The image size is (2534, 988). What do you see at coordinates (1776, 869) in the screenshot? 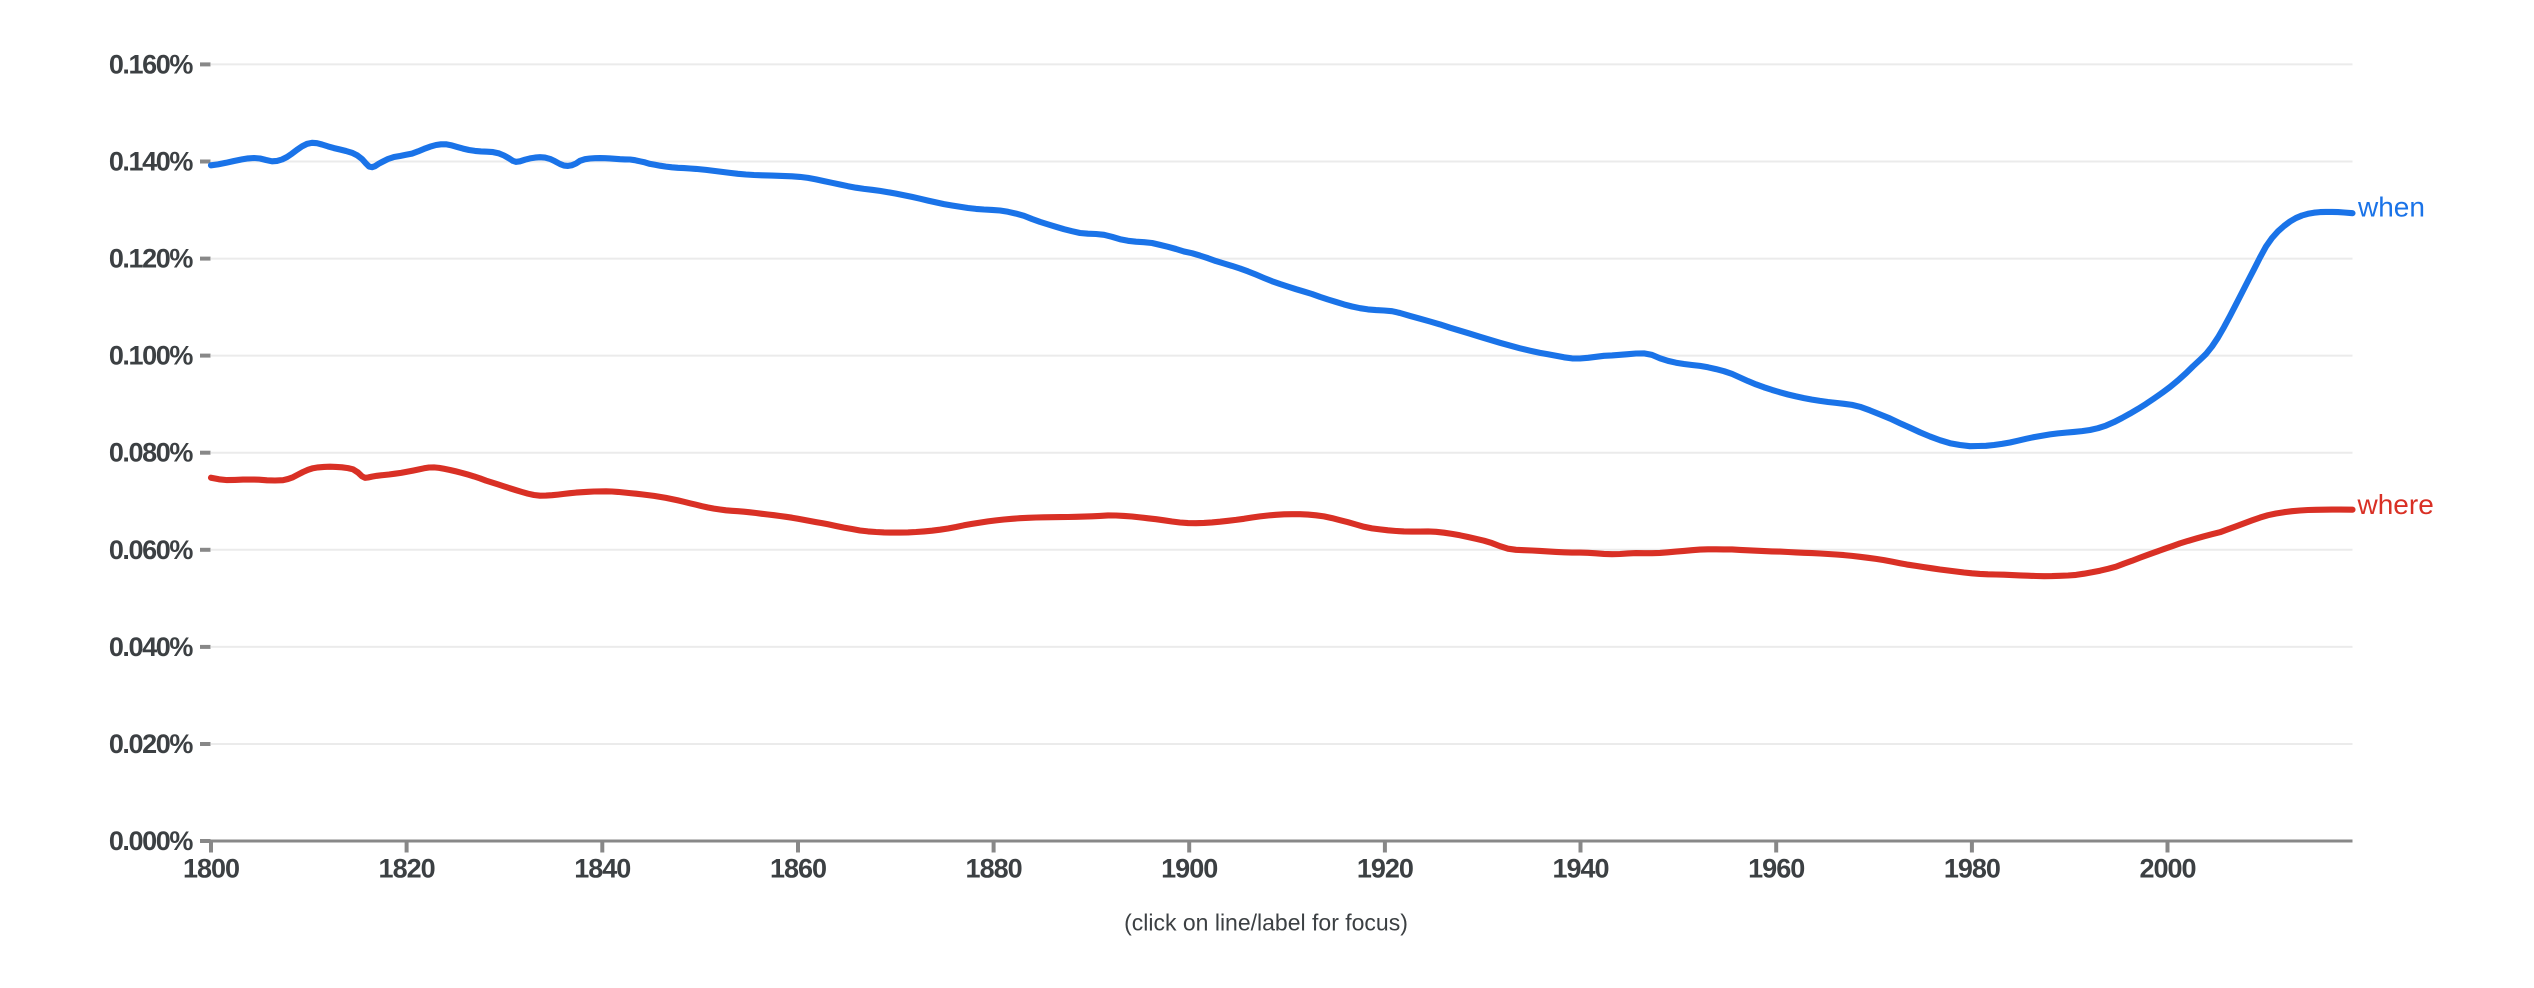
I see `svg-text: 1960` at bounding box center [1776, 869].